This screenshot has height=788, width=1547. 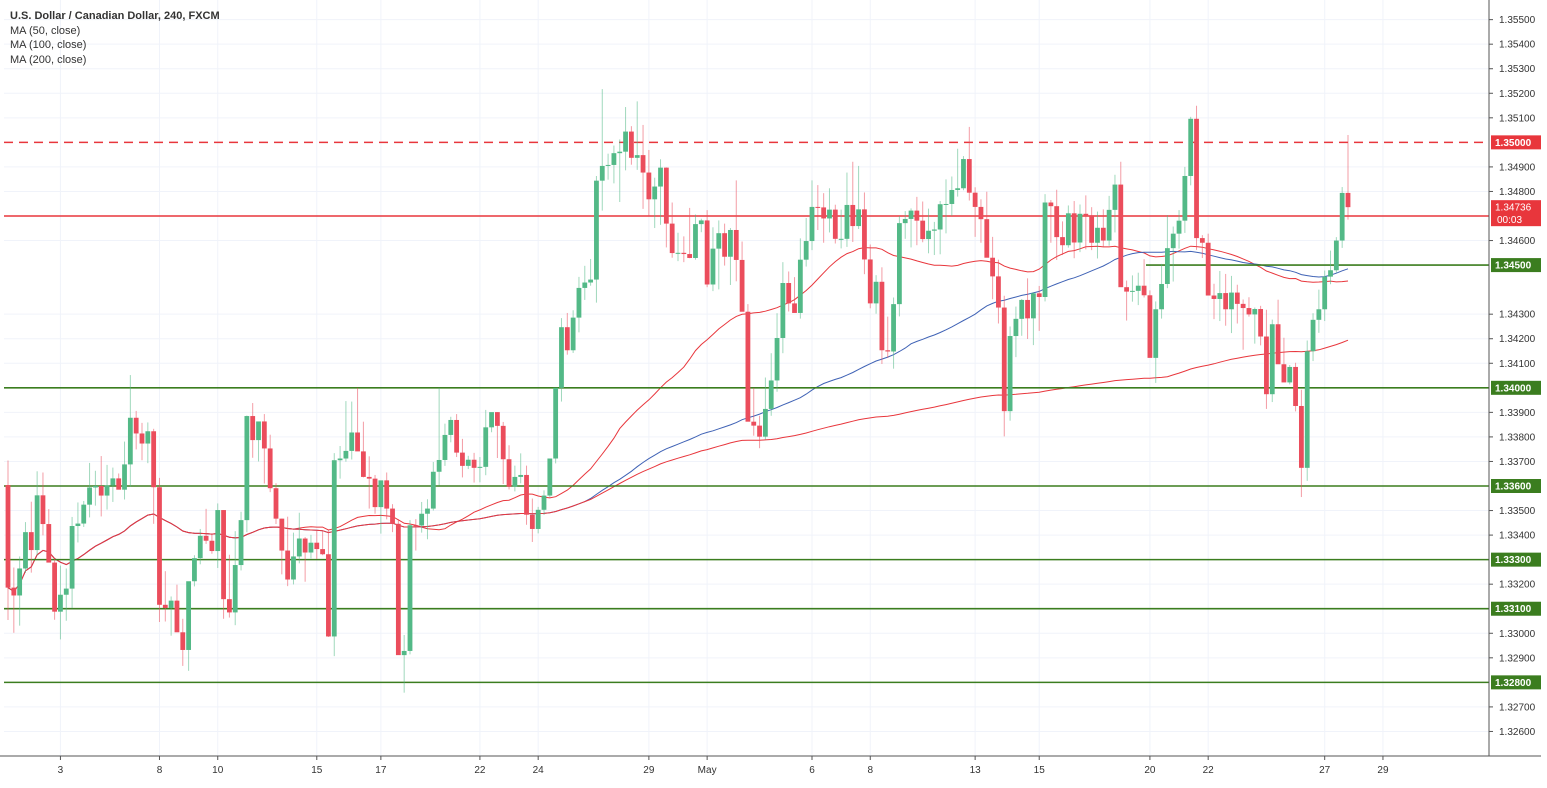 What do you see at coordinates (381, 770) in the screenshot?
I see `x-tick-label: 17` at bounding box center [381, 770].